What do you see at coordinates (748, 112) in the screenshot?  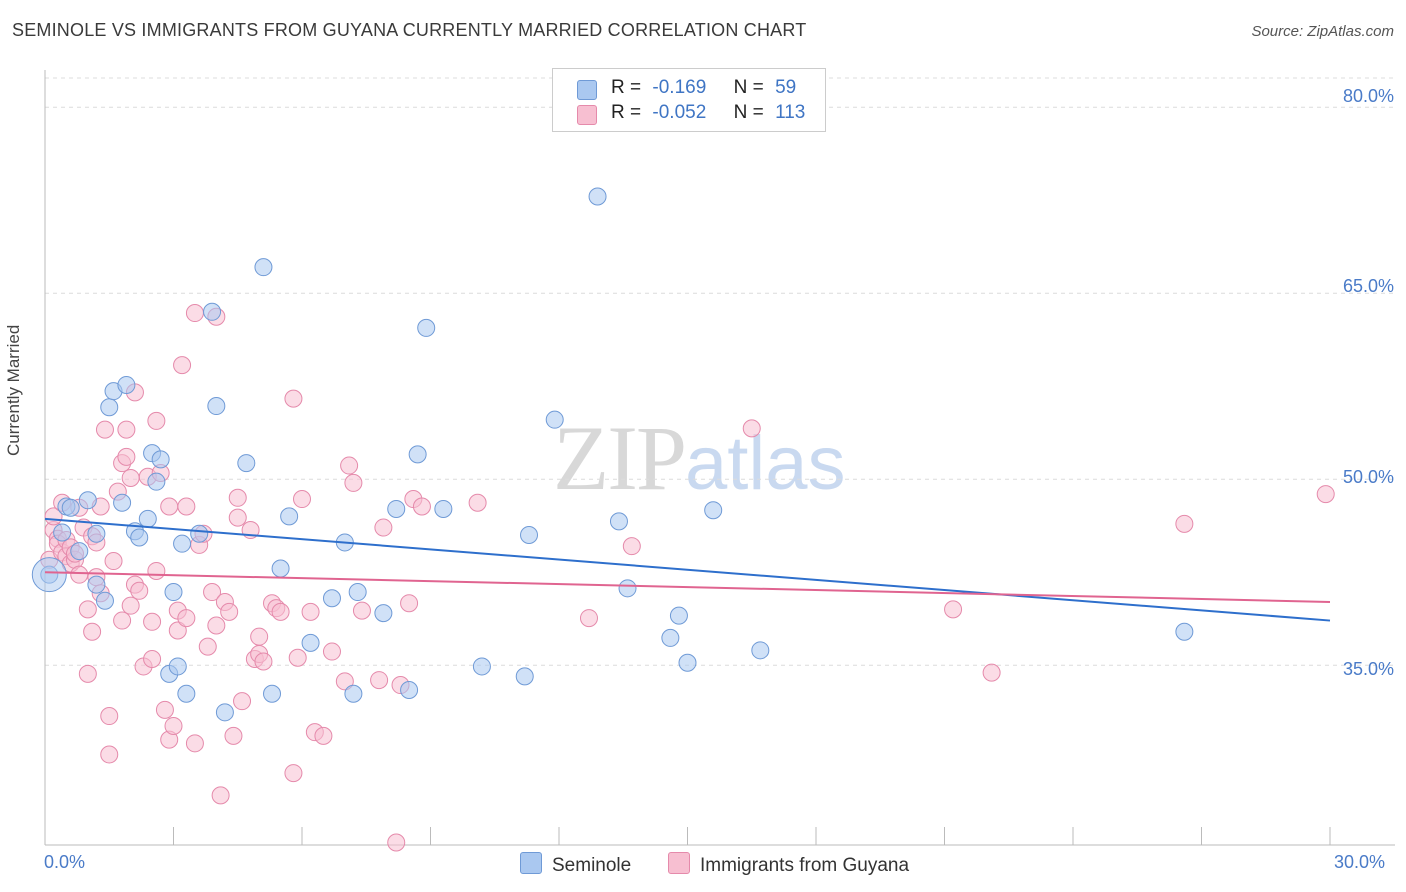 I see `legend-n-label: N =` at bounding box center [748, 112].